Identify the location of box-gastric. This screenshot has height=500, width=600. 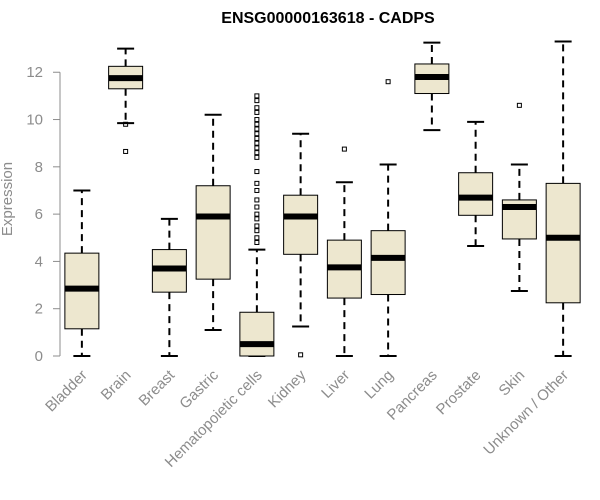
(213, 222).